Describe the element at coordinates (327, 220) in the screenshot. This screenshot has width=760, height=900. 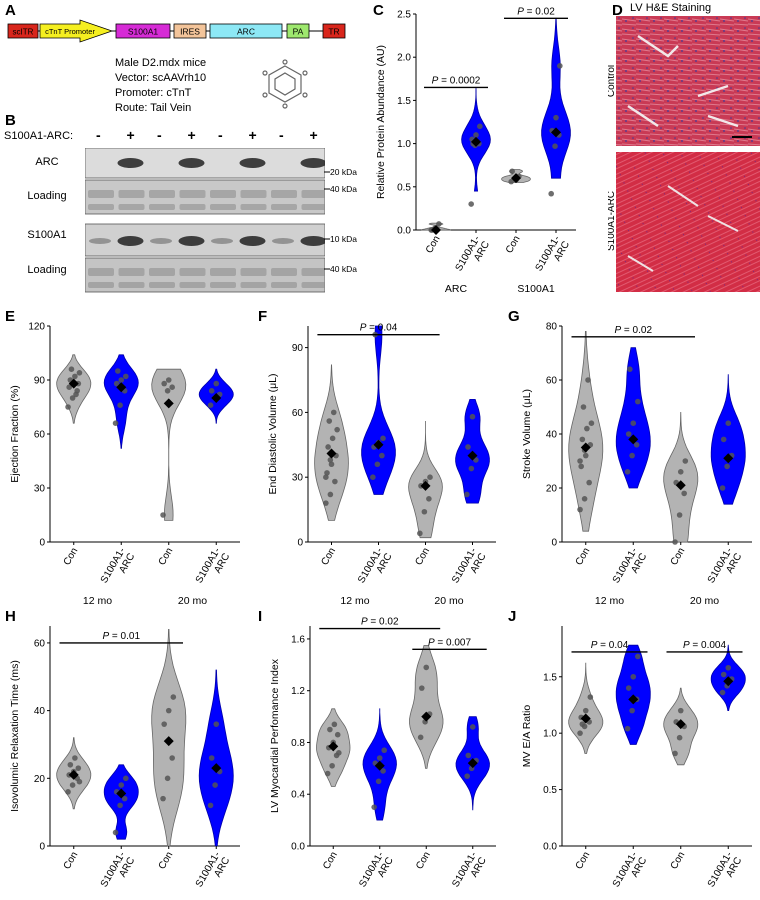
I see `kda-ticks` at that location.